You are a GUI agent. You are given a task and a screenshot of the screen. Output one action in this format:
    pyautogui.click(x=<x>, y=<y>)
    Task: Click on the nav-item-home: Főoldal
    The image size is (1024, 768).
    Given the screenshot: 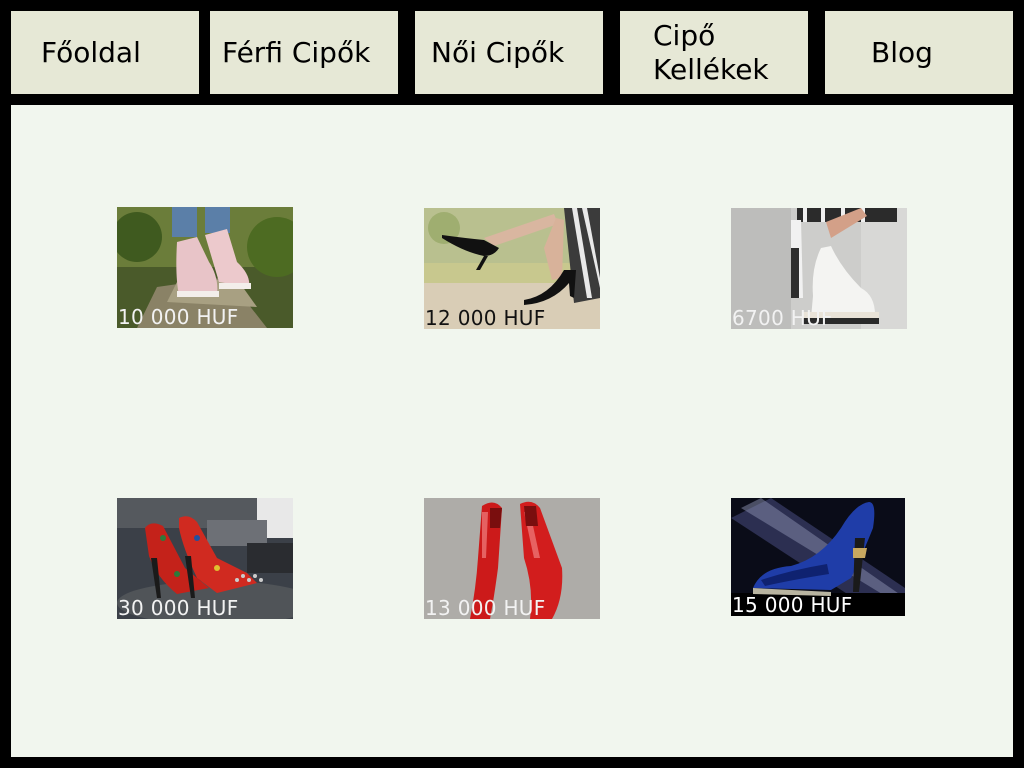 What is the action you would take?
    pyautogui.click(x=105, y=52)
    